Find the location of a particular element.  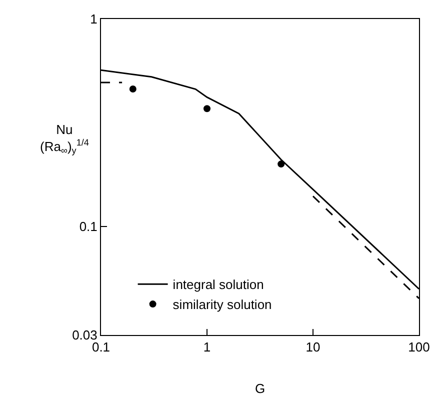

x-tick-label: 1 is located at coordinates (207, 347).